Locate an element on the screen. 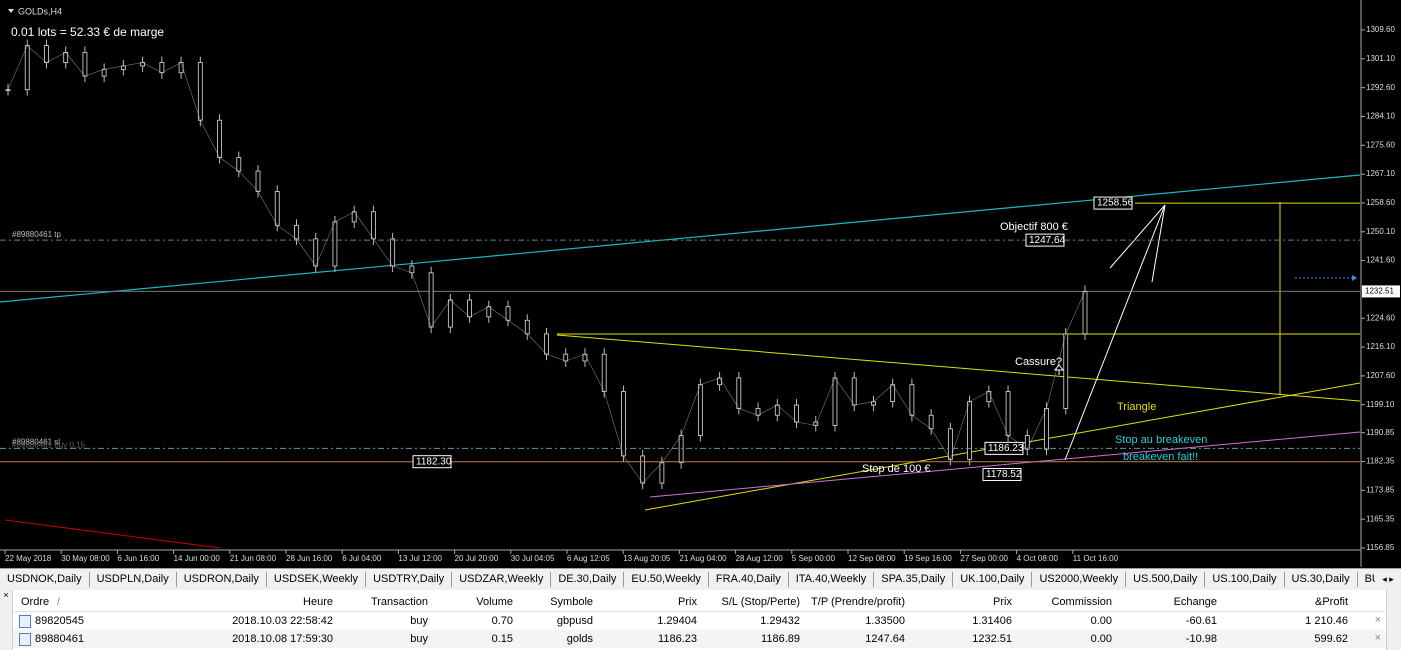 The height and width of the screenshot is (650, 1401). cell: buy is located at coordinates (419, 639).